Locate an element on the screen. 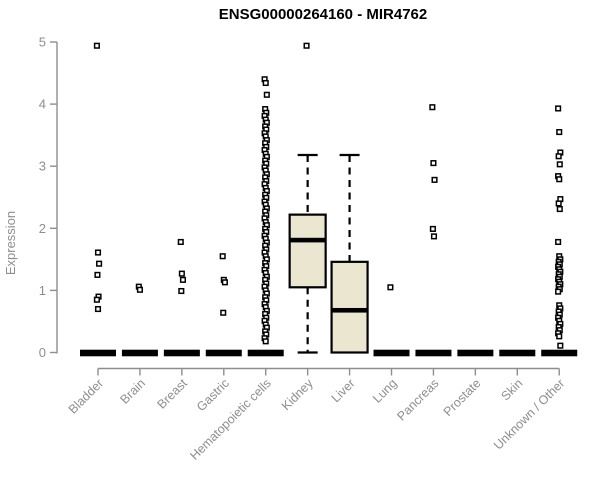 This screenshot has height=500, width=600. box-group-hematopoietic-cells is located at coordinates (265, 216).